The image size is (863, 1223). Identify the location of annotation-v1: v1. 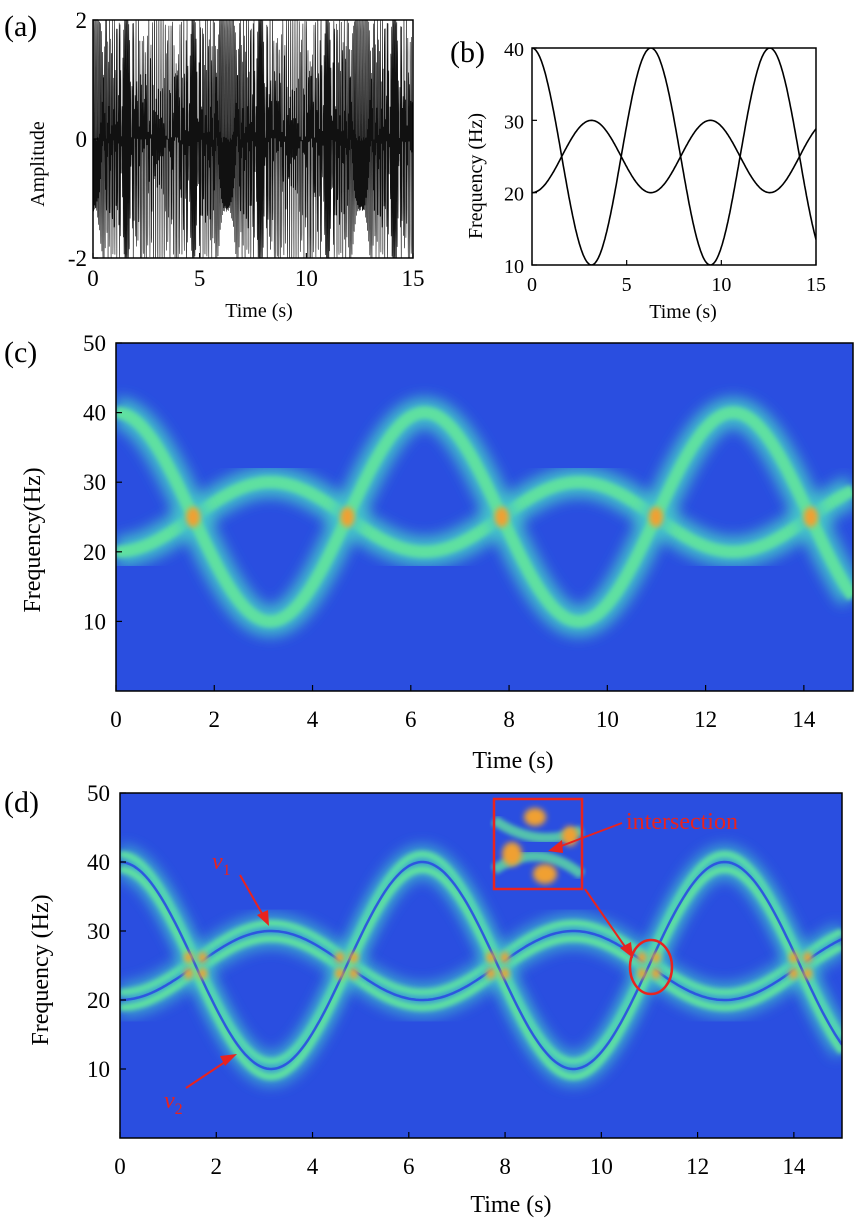
(221, 864).